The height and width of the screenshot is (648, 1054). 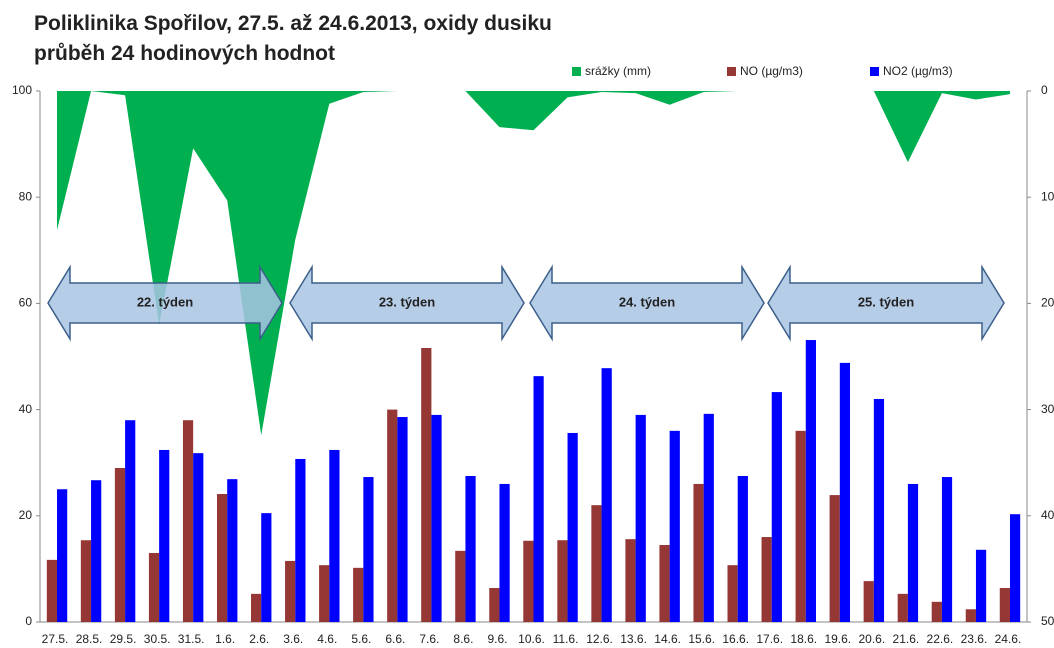 I want to click on x-tick-label: 17.6., so click(x=769, y=639).